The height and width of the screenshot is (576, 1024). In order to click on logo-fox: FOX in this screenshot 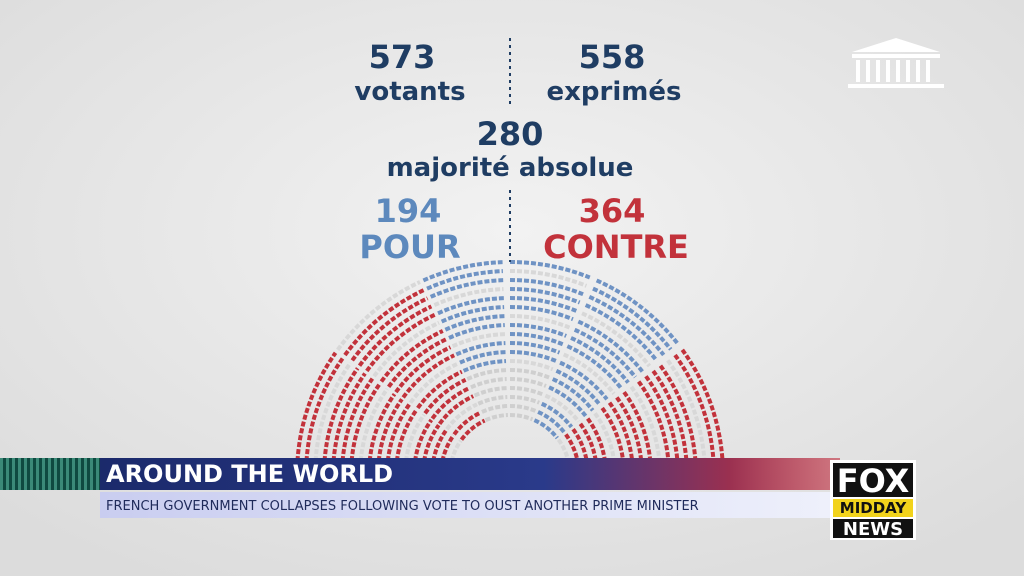, I will do `click(873, 481)`.